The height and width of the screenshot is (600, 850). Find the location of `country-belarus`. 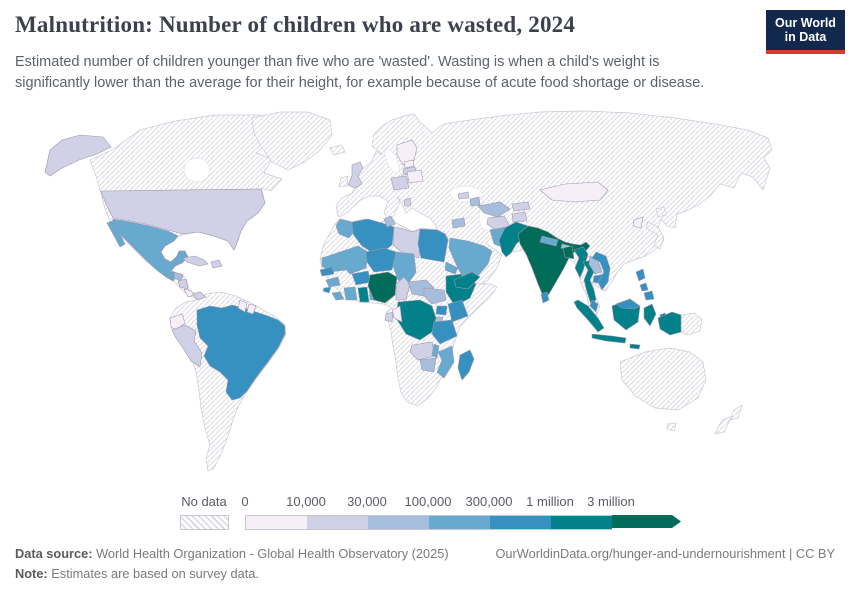

country-belarus is located at coordinates (415, 176).